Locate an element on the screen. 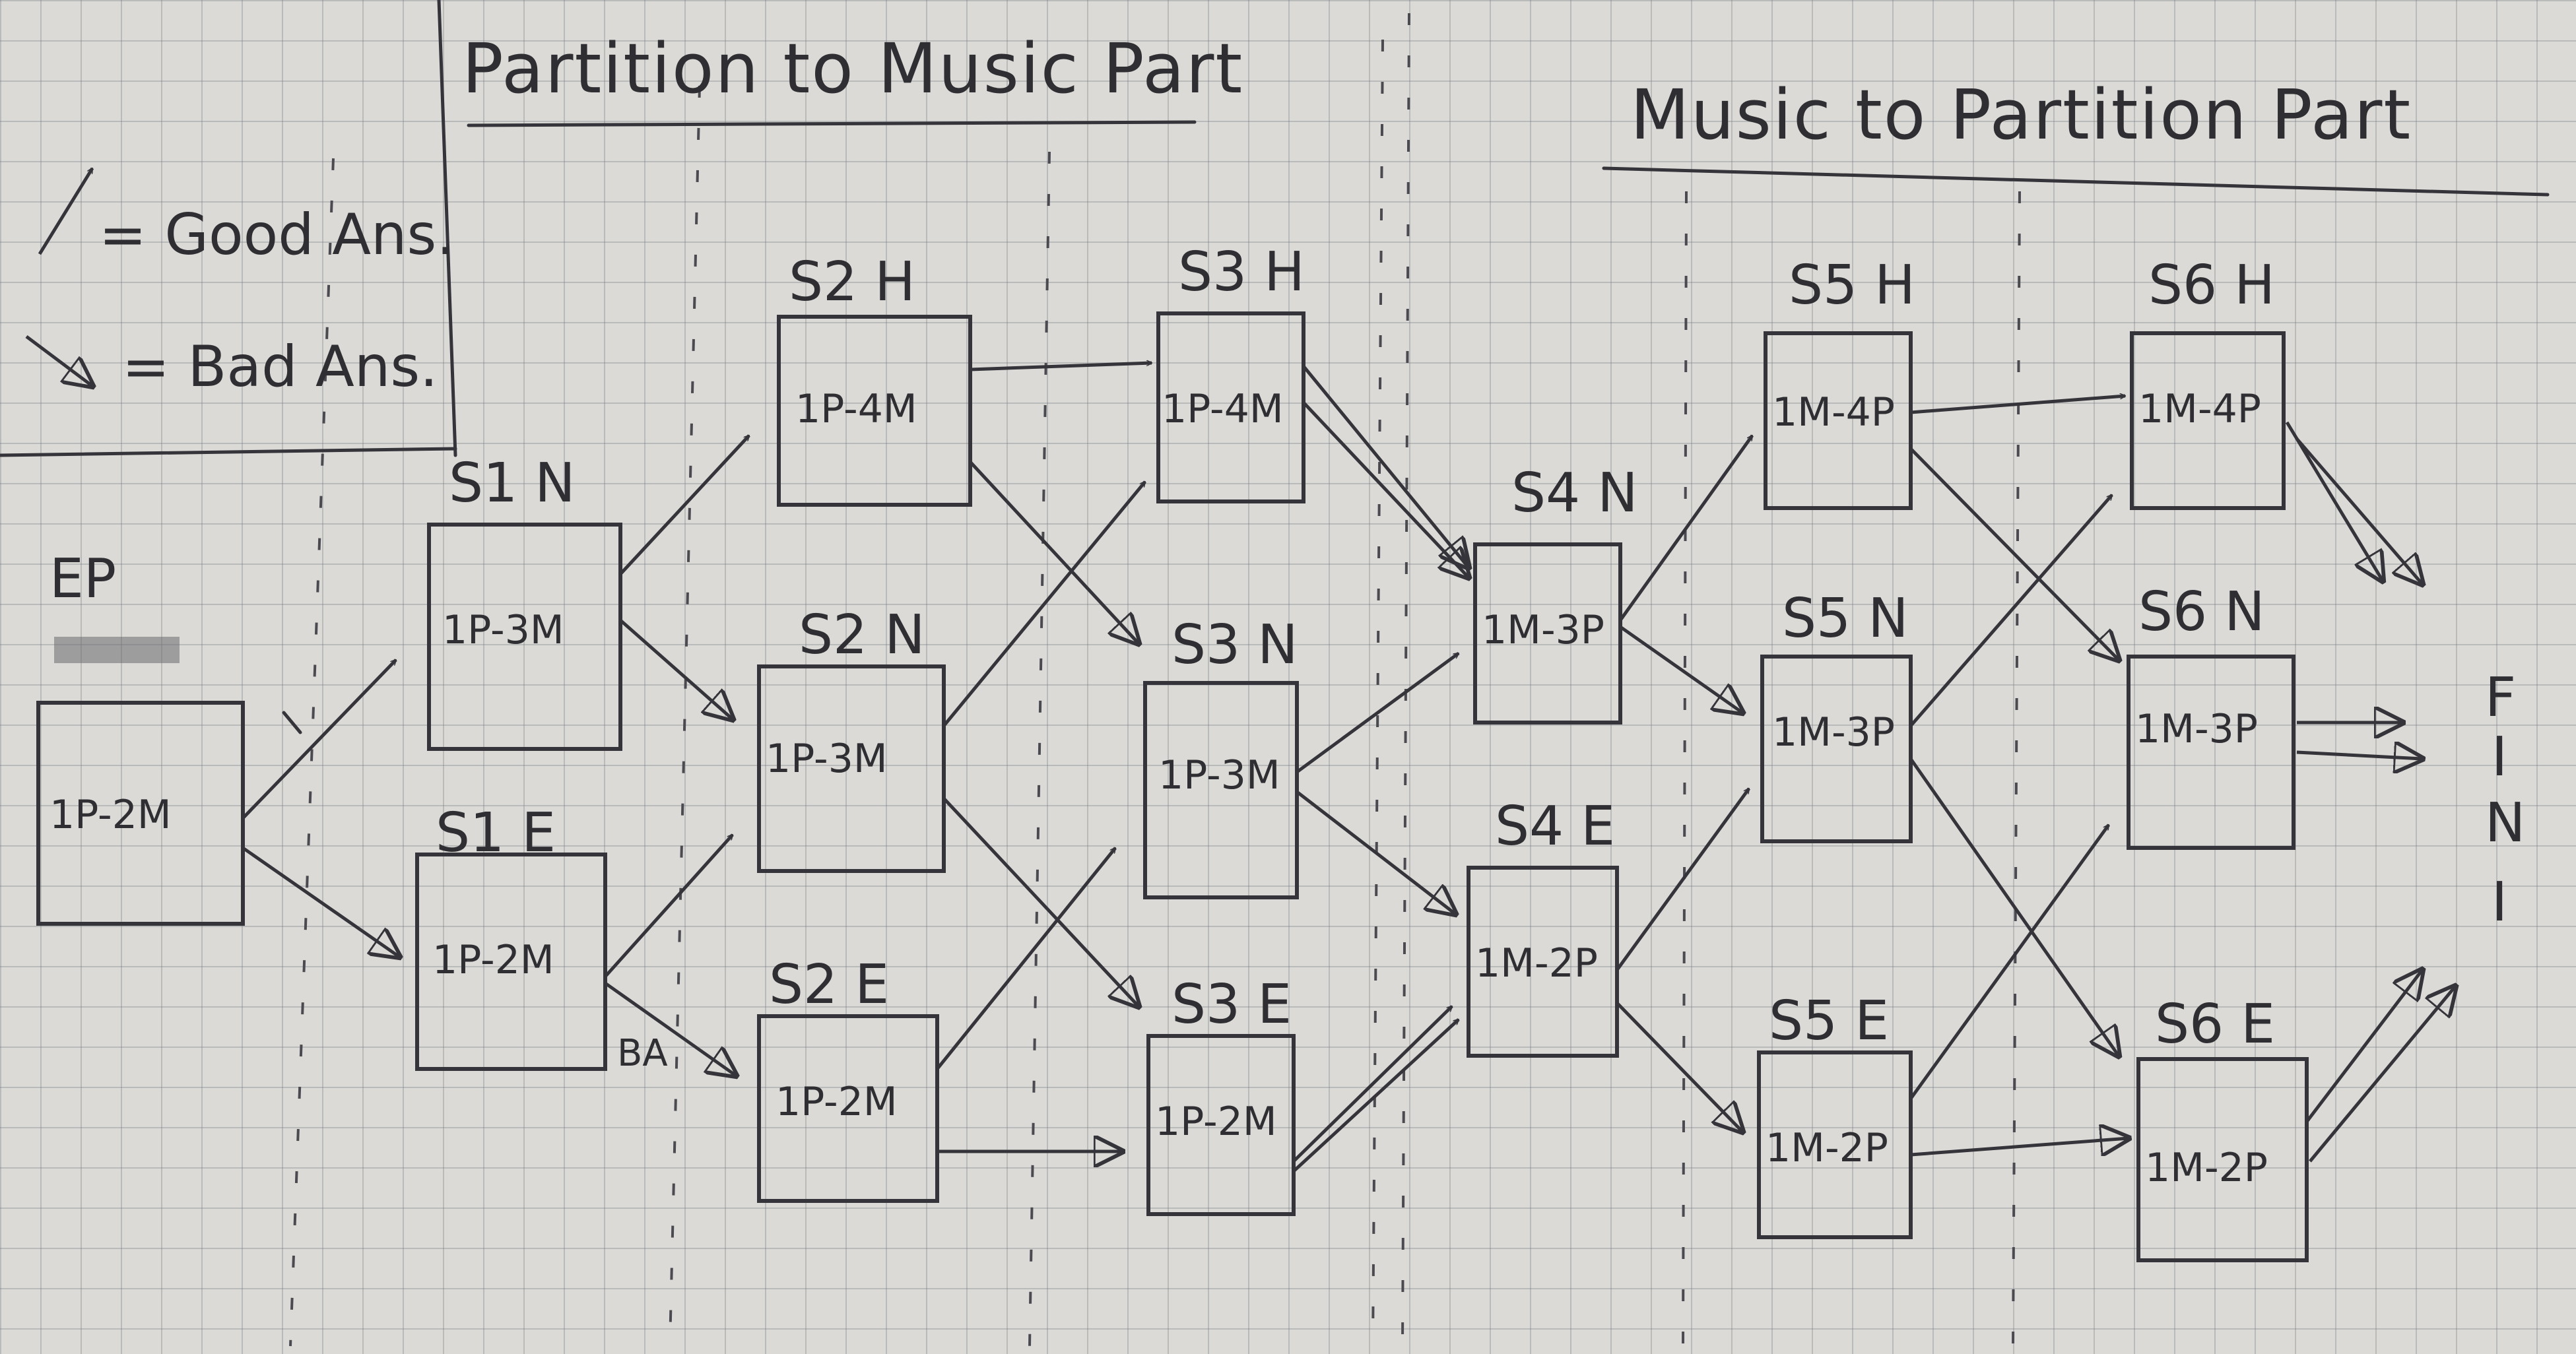 The width and height of the screenshot is (2576, 1354). node-s3h-label: S3 H is located at coordinates (1241, 273).